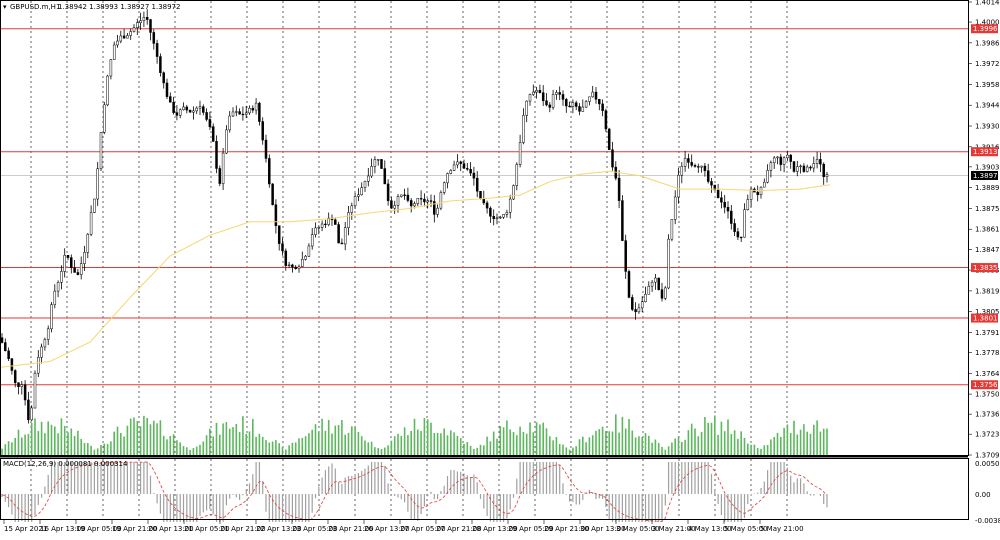  Describe the element at coordinates (63, 529) in the screenshot. I see `x-tick-label: 16 Apr 13:00` at that location.